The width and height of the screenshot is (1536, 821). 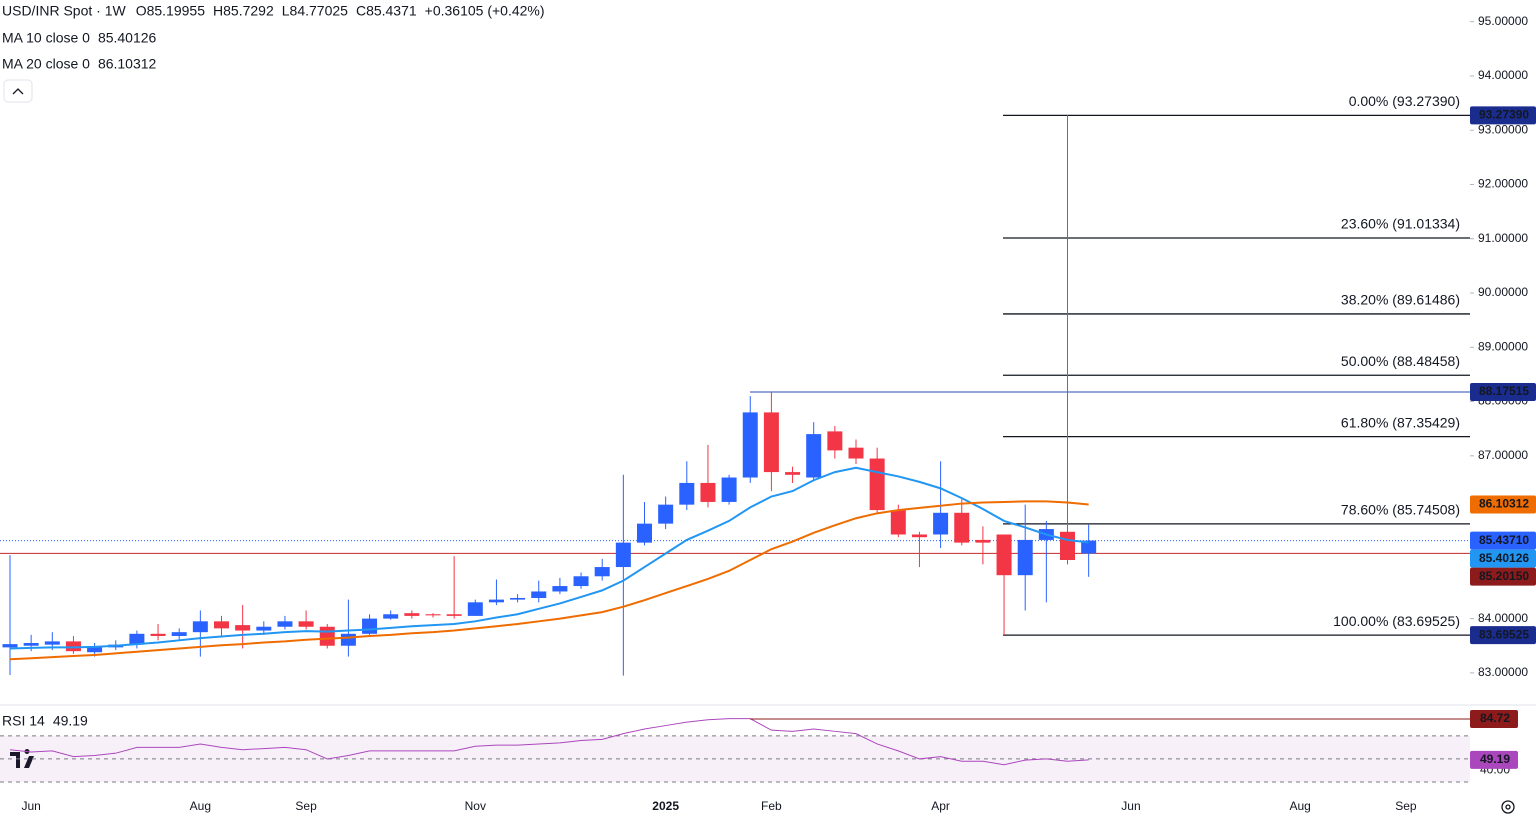 I want to click on price-tag-label: 83.69525, so click(x=1504, y=634).